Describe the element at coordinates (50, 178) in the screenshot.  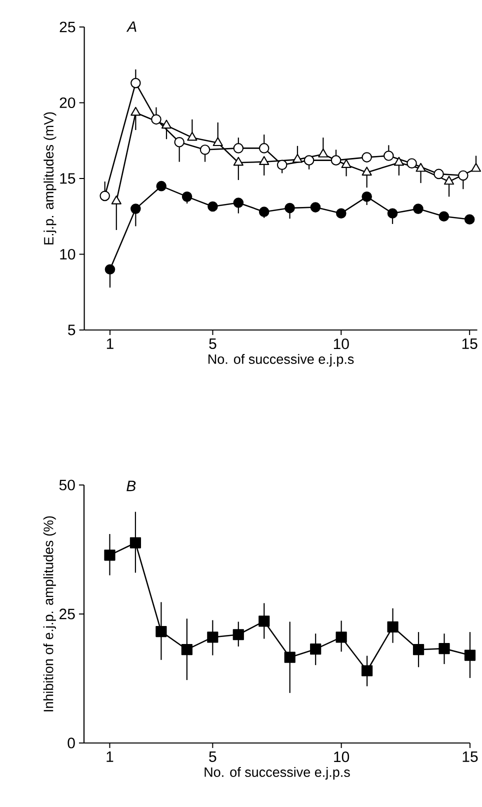
I see `y-axis-title: E.j.p. amplitudes (mV)` at that location.